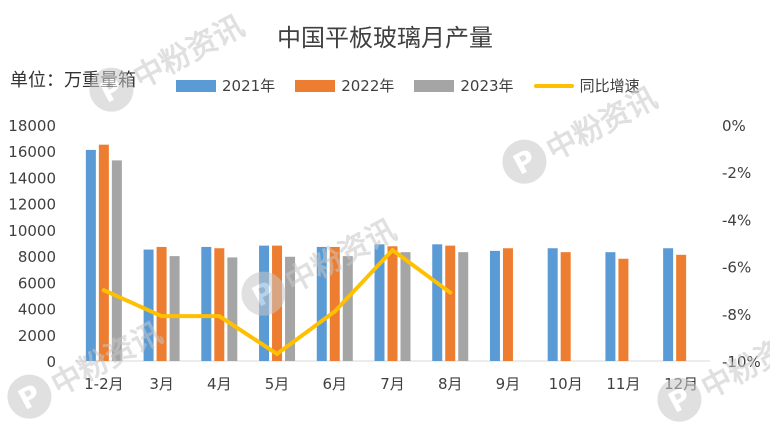 Image resolution: width=770 pixels, height=429 pixels. I want to click on legend-label-yoy: 同比增速, so click(609, 86).